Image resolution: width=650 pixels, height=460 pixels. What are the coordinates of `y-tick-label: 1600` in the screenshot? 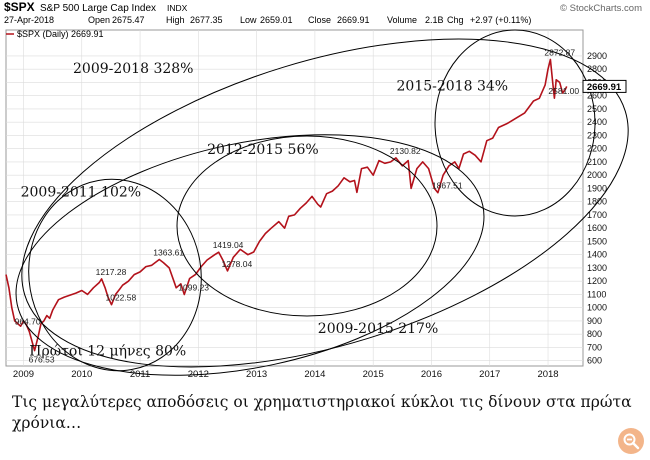 It's located at (597, 228).